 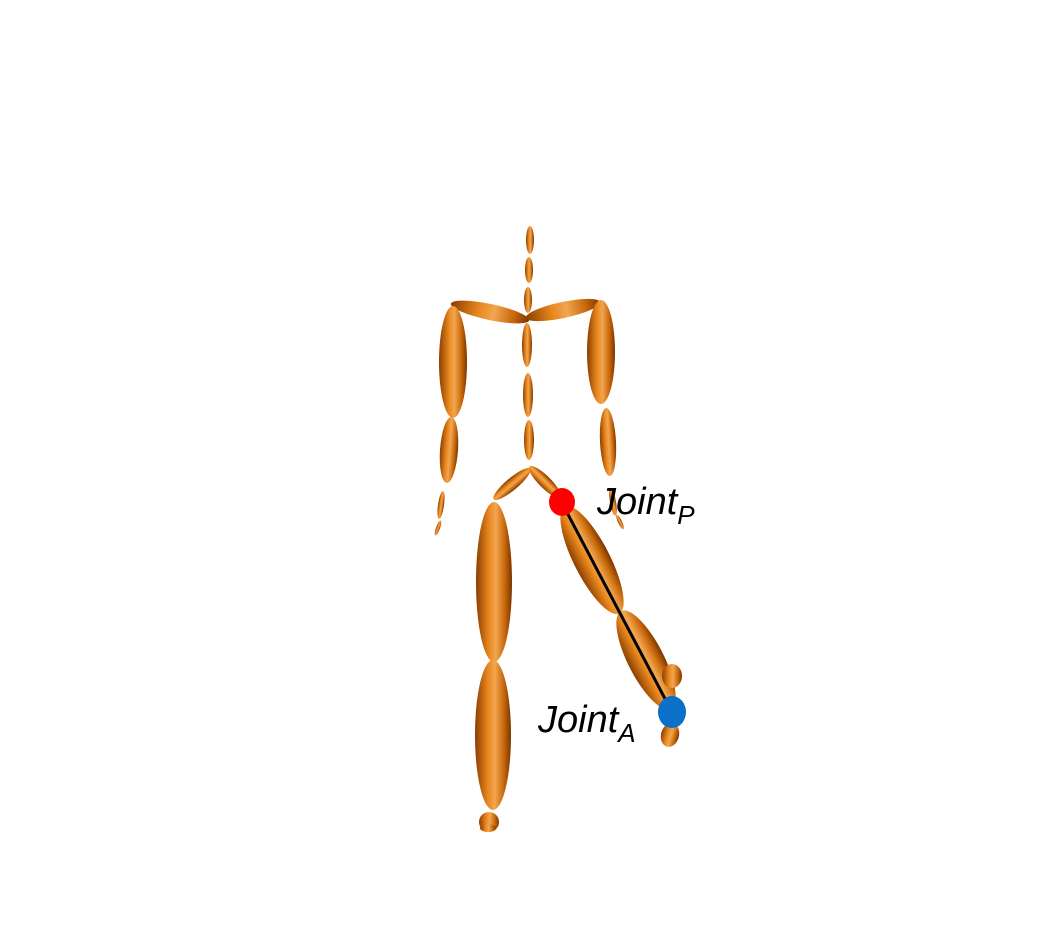 What do you see at coordinates (625, 733) in the screenshot?
I see `joint-a-label-sub: A` at bounding box center [625, 733].